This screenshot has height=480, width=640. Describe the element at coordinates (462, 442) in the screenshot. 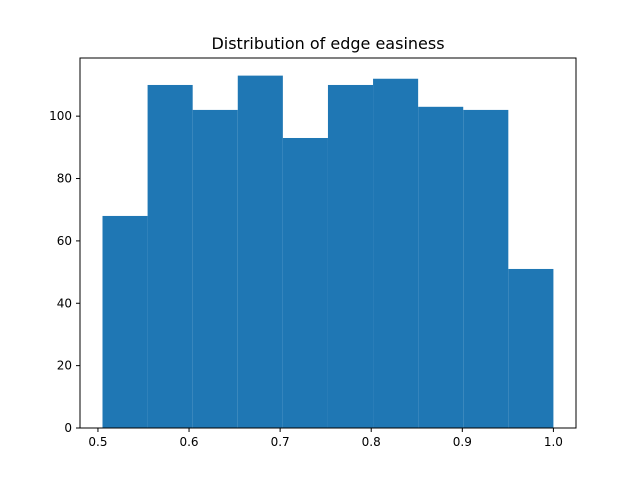

I see `x-tick-label: 0.9` at that location.